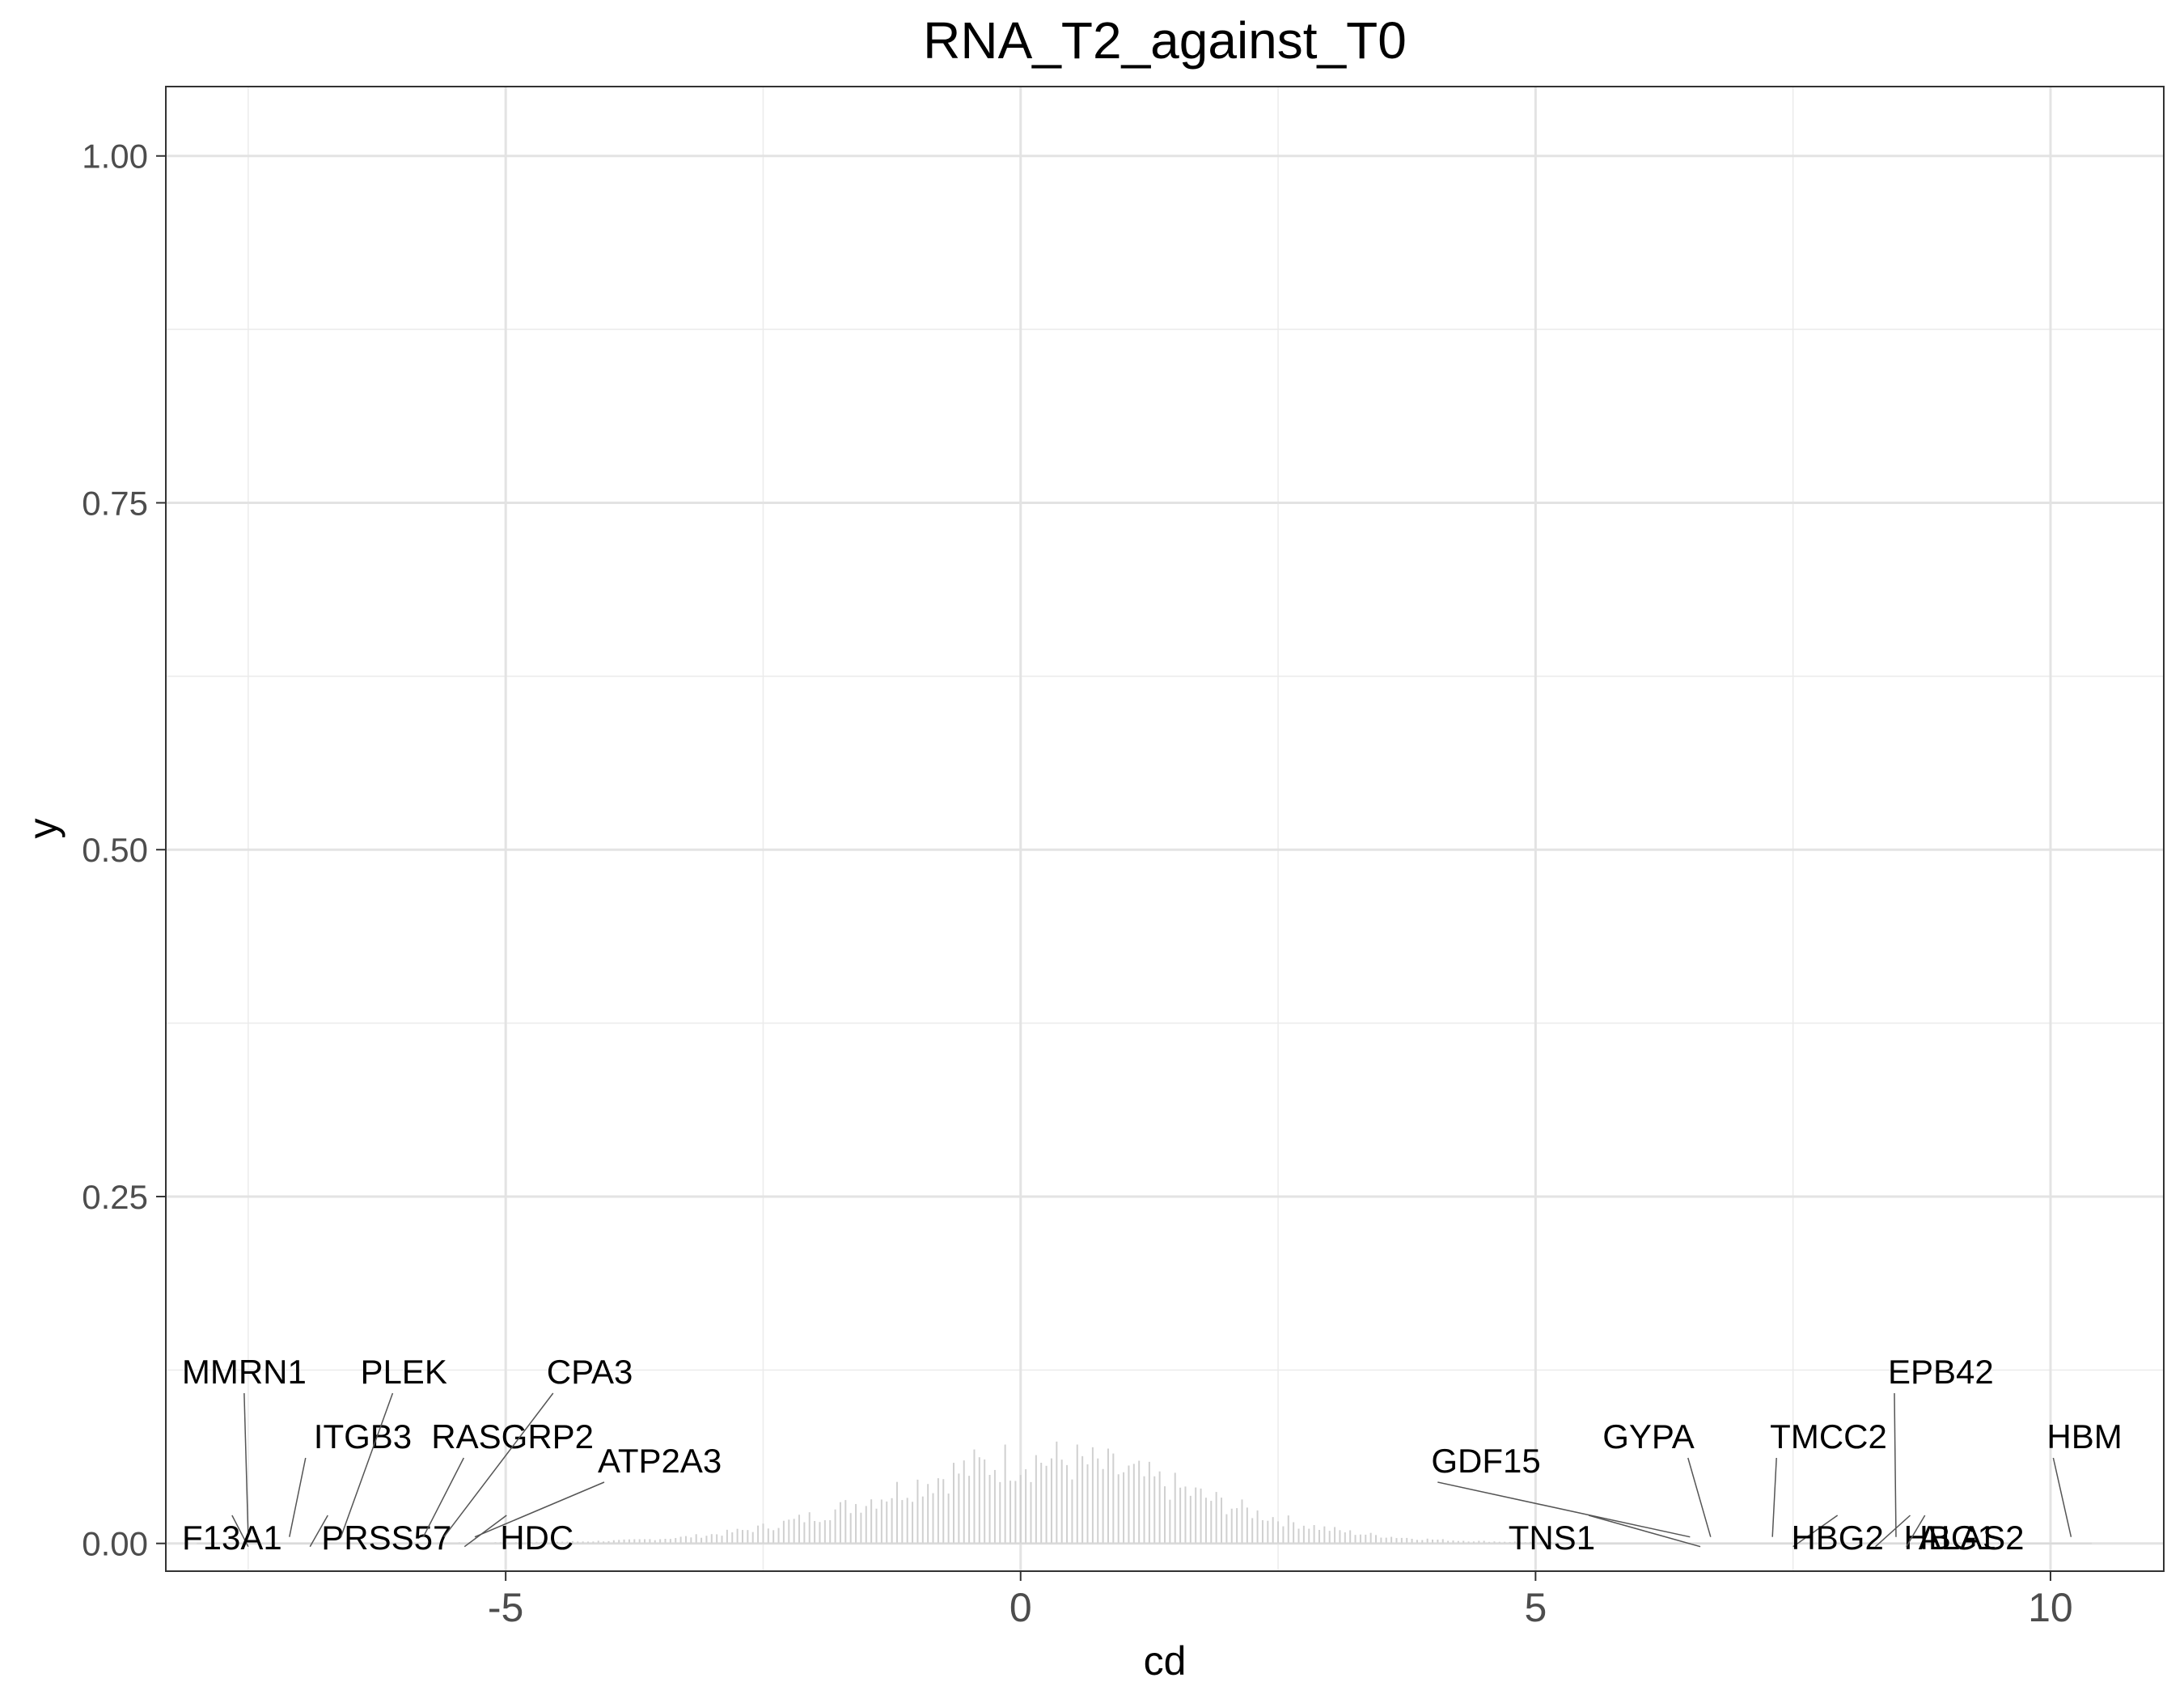  What do you see at coordinates (537, 1538) in the screenshot?
I see `gene-label: HDC` at bounding box center [537, 1538].